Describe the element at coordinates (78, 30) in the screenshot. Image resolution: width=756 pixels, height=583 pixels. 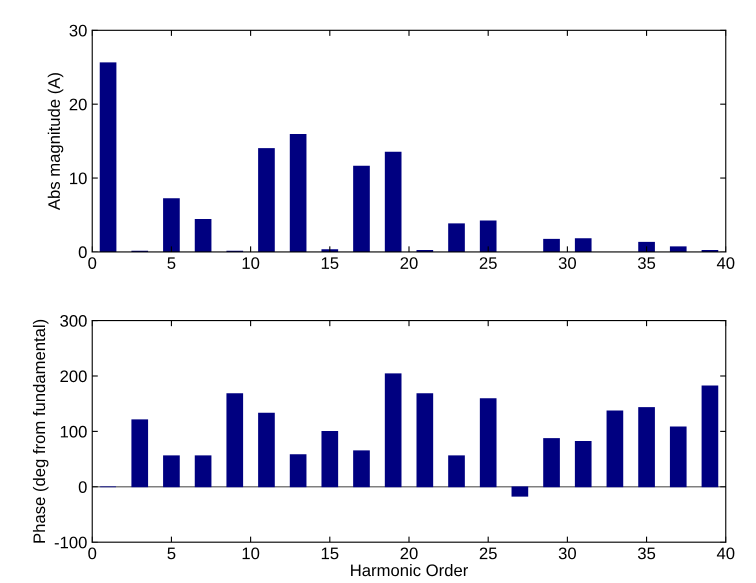
I see `y-tick-label: 30` at that location.